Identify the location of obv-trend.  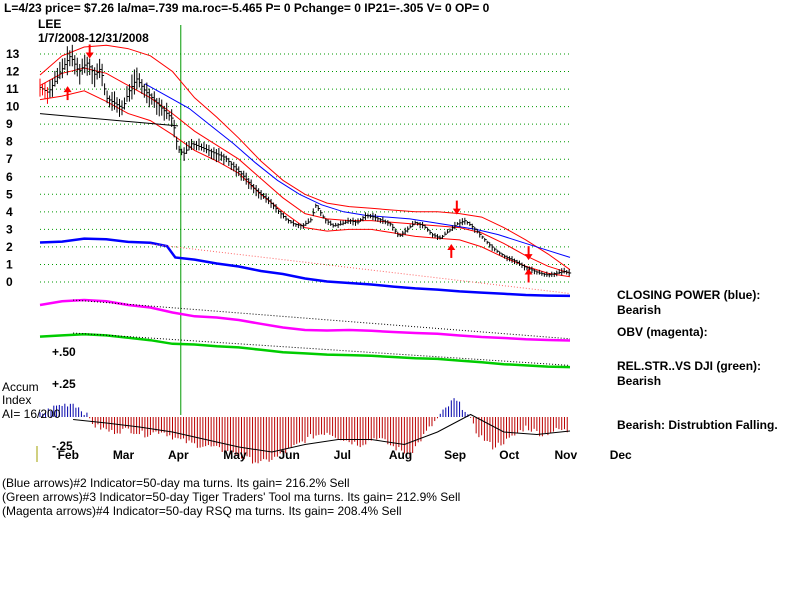
(322, 319).